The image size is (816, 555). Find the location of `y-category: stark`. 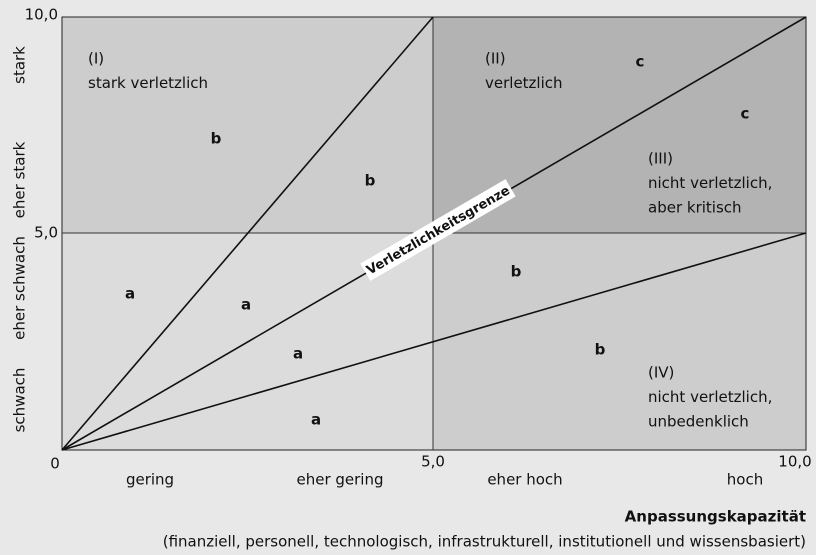

y-category: stark is located at coordinates (20, 65).